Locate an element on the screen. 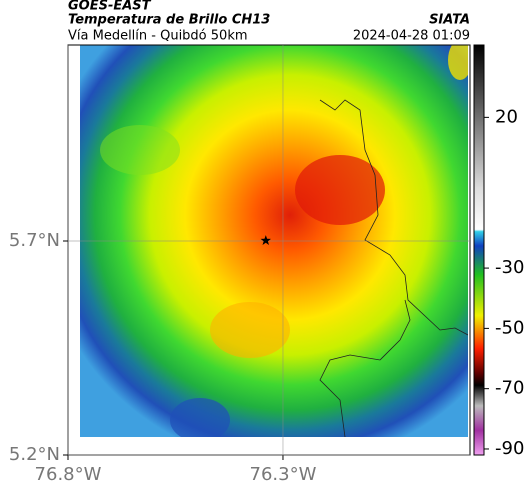  x-tick-label: 76.3°W is located at coordinates (283, 474).